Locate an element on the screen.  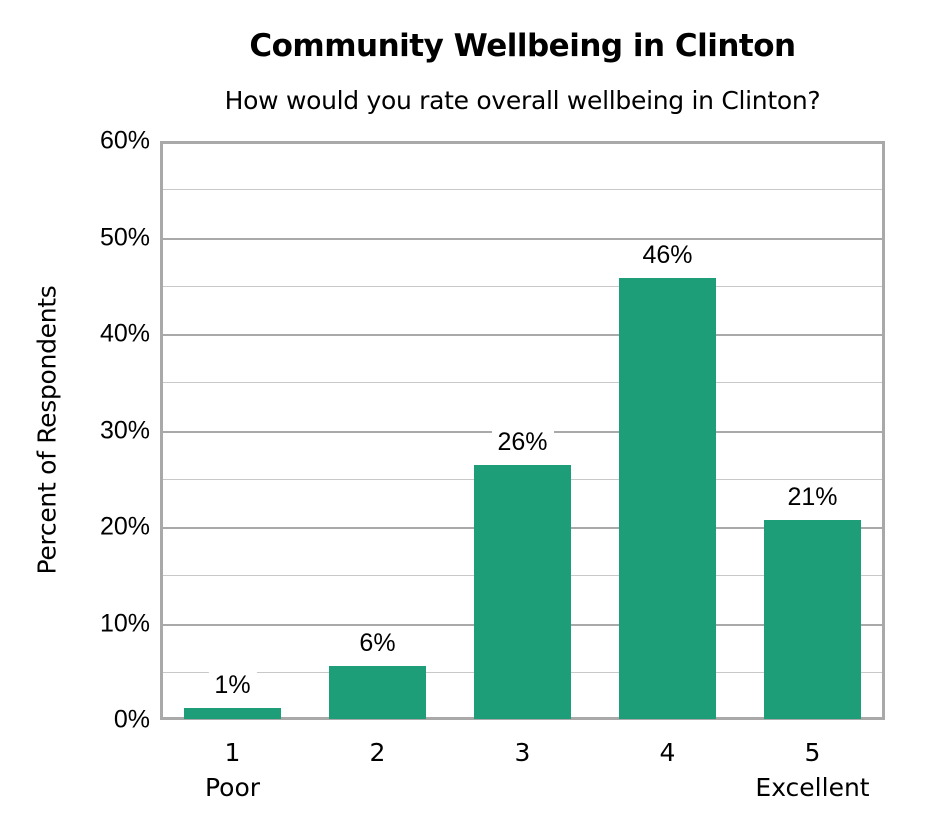
y-tick-label: 20% is located at coordinates (124, 526).